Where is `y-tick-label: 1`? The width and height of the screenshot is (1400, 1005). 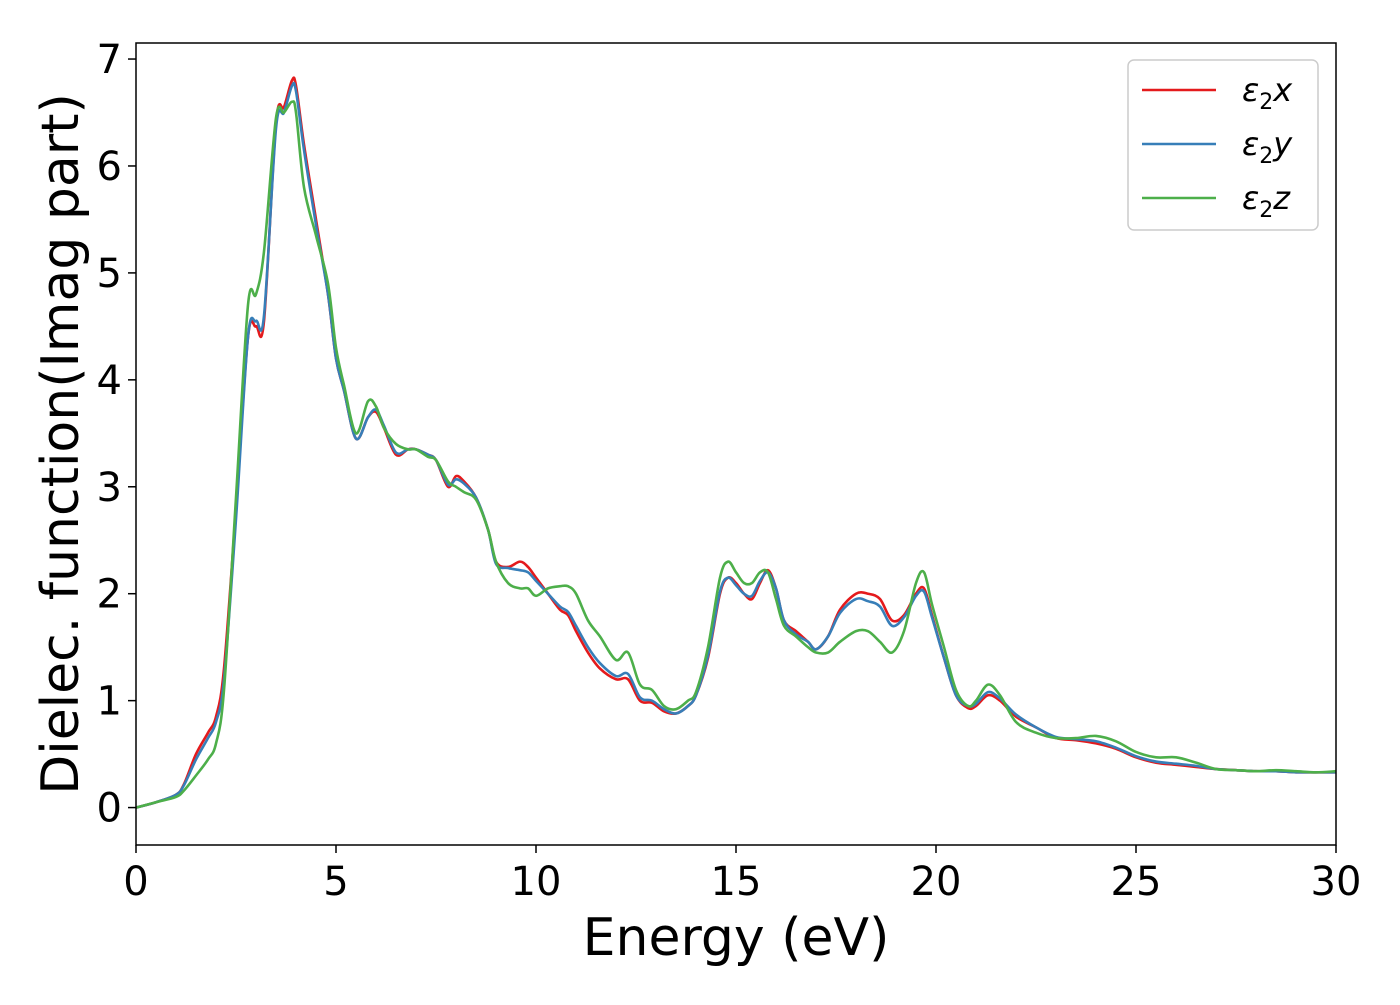 y-tick-label: 1 is located at coordinates (109, 702).